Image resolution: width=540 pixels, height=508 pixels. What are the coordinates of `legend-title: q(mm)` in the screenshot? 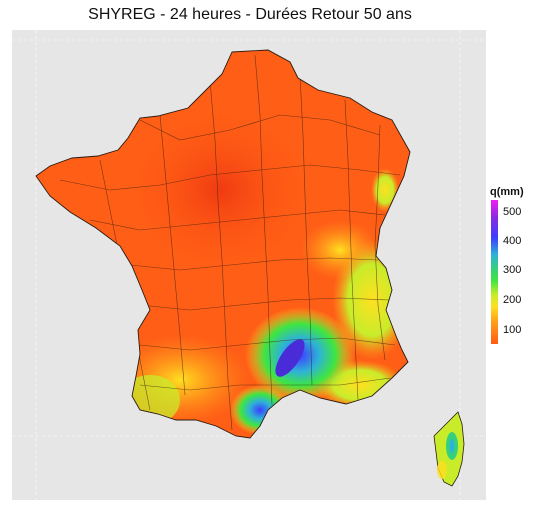 It's located at (507, 192).